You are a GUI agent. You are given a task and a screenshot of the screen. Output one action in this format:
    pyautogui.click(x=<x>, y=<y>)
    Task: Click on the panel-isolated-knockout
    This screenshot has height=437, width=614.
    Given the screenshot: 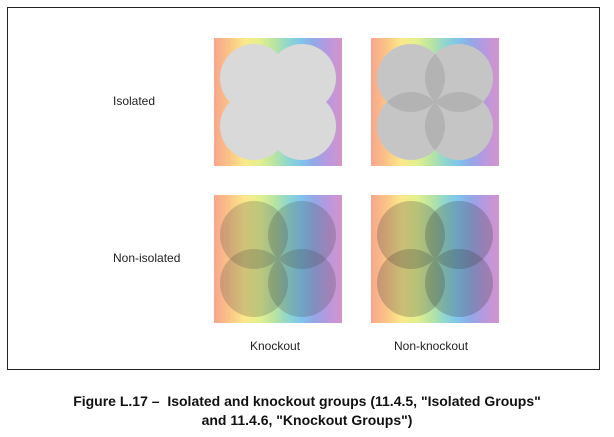 What is the action you would take?
    pyautogui.click(x=278, y=102)
    